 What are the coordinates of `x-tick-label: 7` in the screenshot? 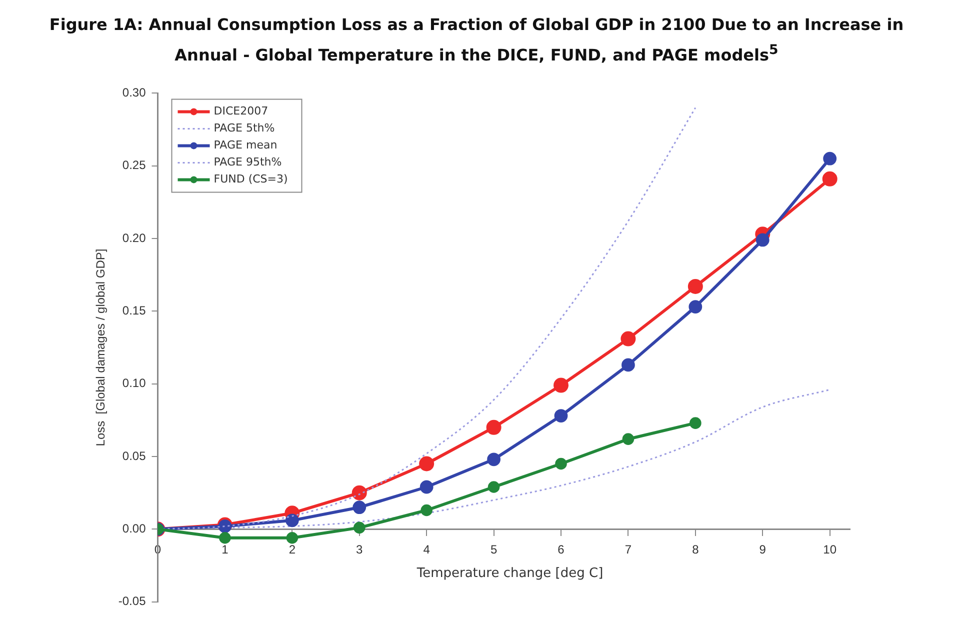 It's located at (628, 549).